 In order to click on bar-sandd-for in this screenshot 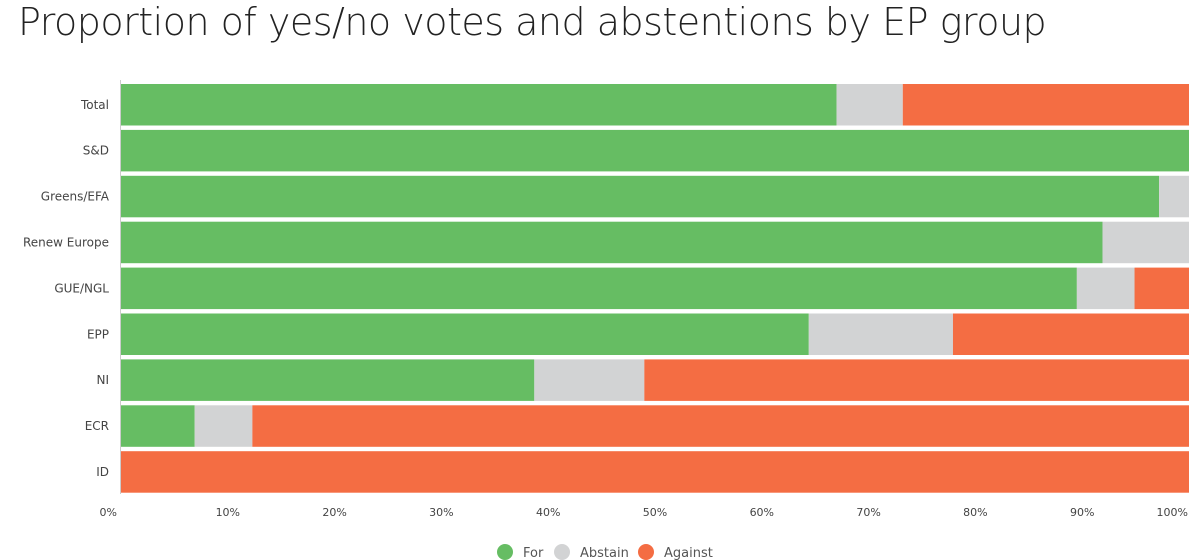, I will do `click(655, 150)`.